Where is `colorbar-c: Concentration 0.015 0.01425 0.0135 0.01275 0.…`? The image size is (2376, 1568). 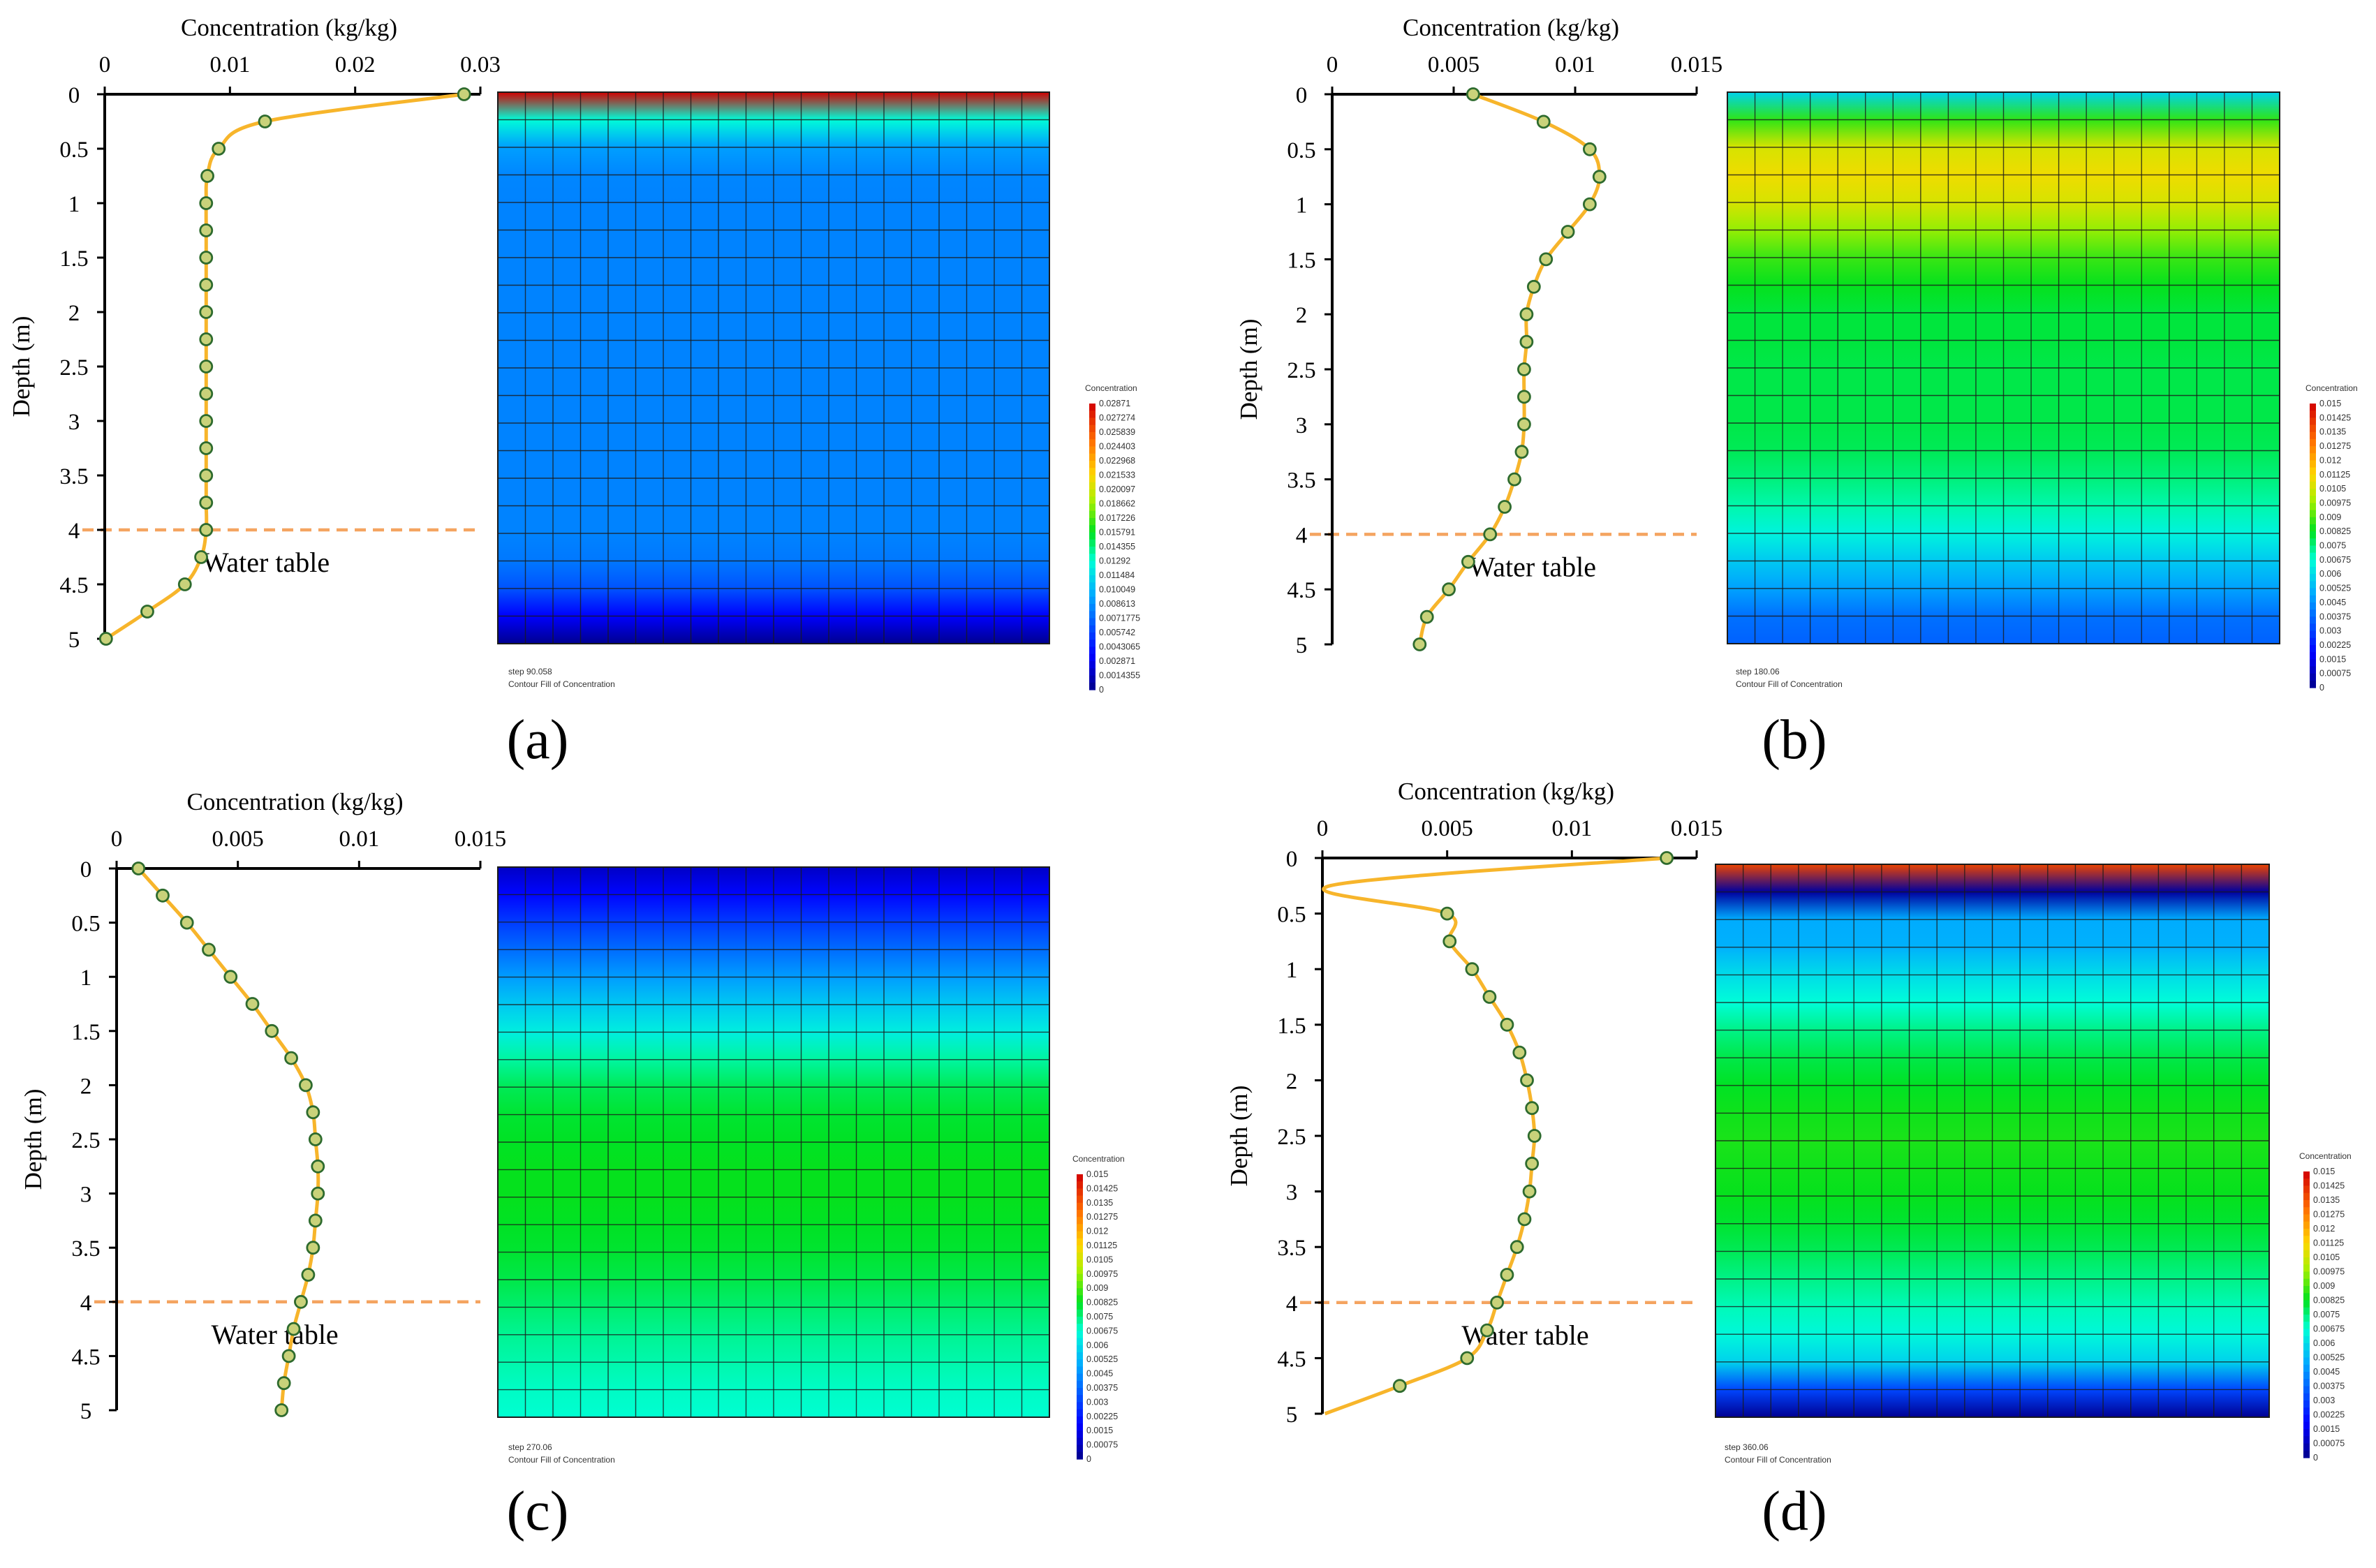
colorbar-c: Concentration 0.015 0.01425 0.0135 0.01275 0.… is located at coordinates (1098, 1309).